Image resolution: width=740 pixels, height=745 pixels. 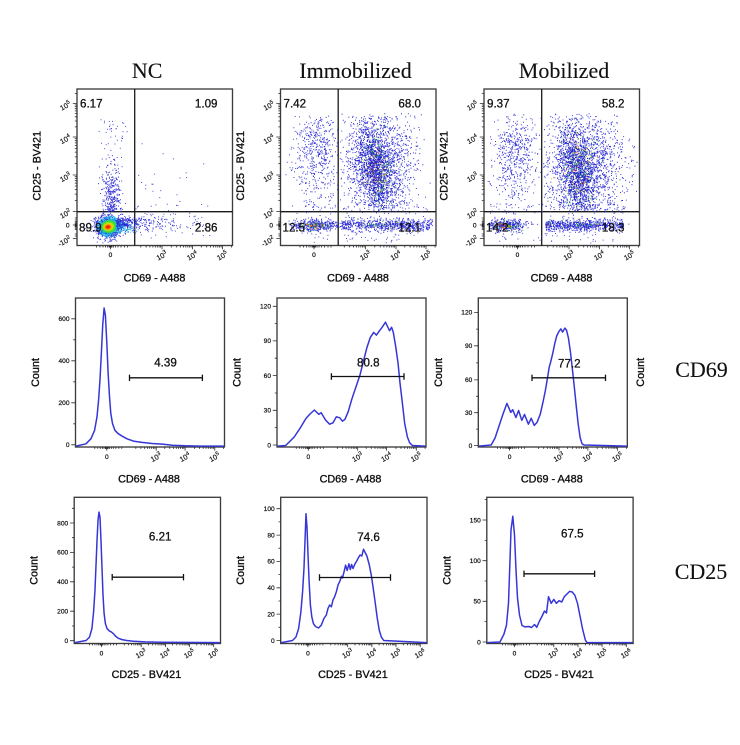 What do you see at coordinates (409, 227) in the screenshot?
I see `svg-text: 12.1` at bounding box center [409, 227].